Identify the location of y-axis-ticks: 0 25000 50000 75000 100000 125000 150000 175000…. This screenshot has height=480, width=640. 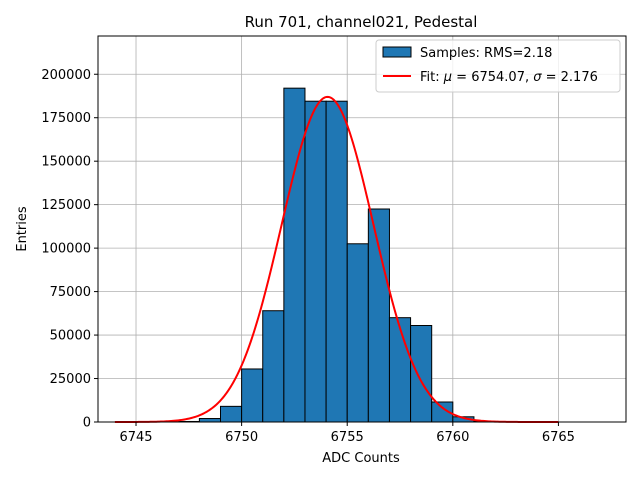
(69, 249).